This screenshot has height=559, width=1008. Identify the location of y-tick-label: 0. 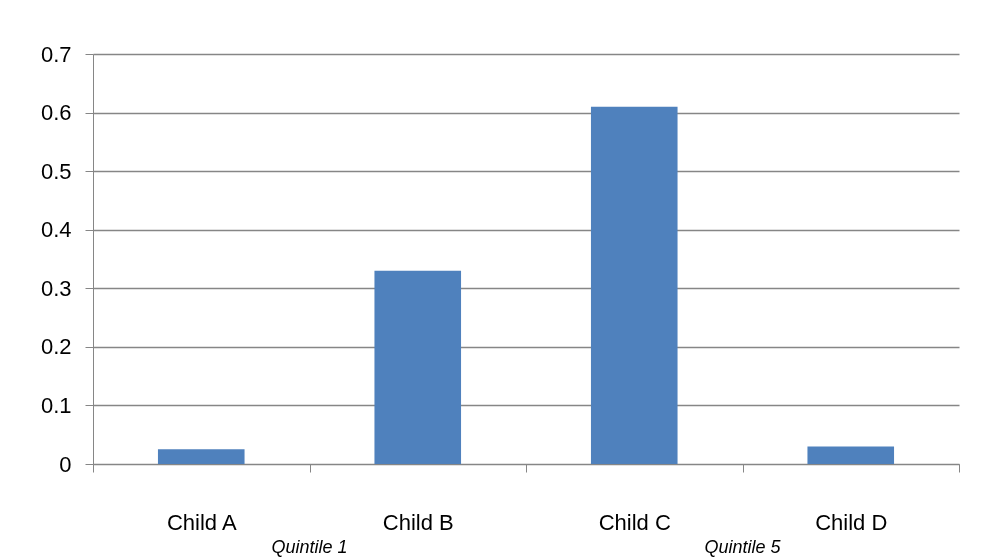
(65, 464).